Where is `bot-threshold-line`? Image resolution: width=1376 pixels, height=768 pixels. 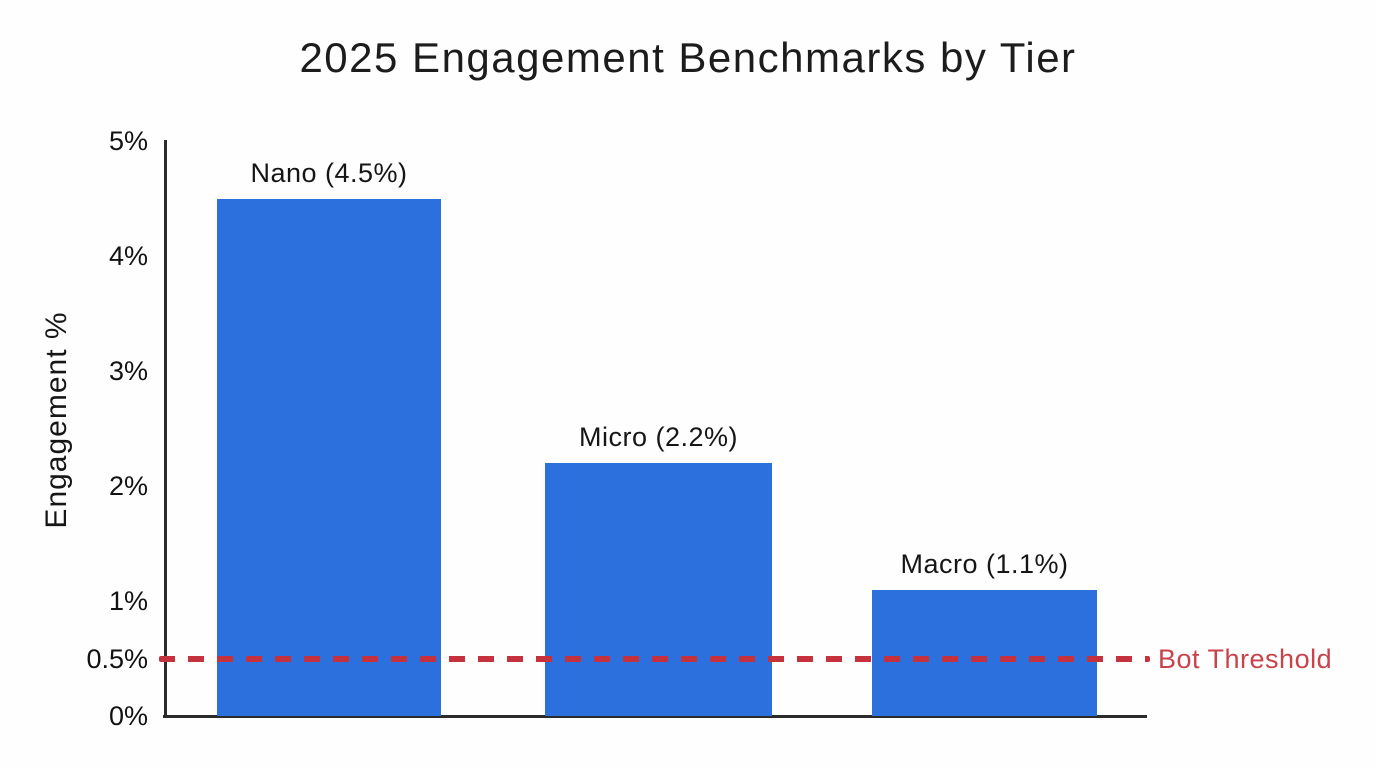
bot-threshold-line is located at coordinates (654, 658).